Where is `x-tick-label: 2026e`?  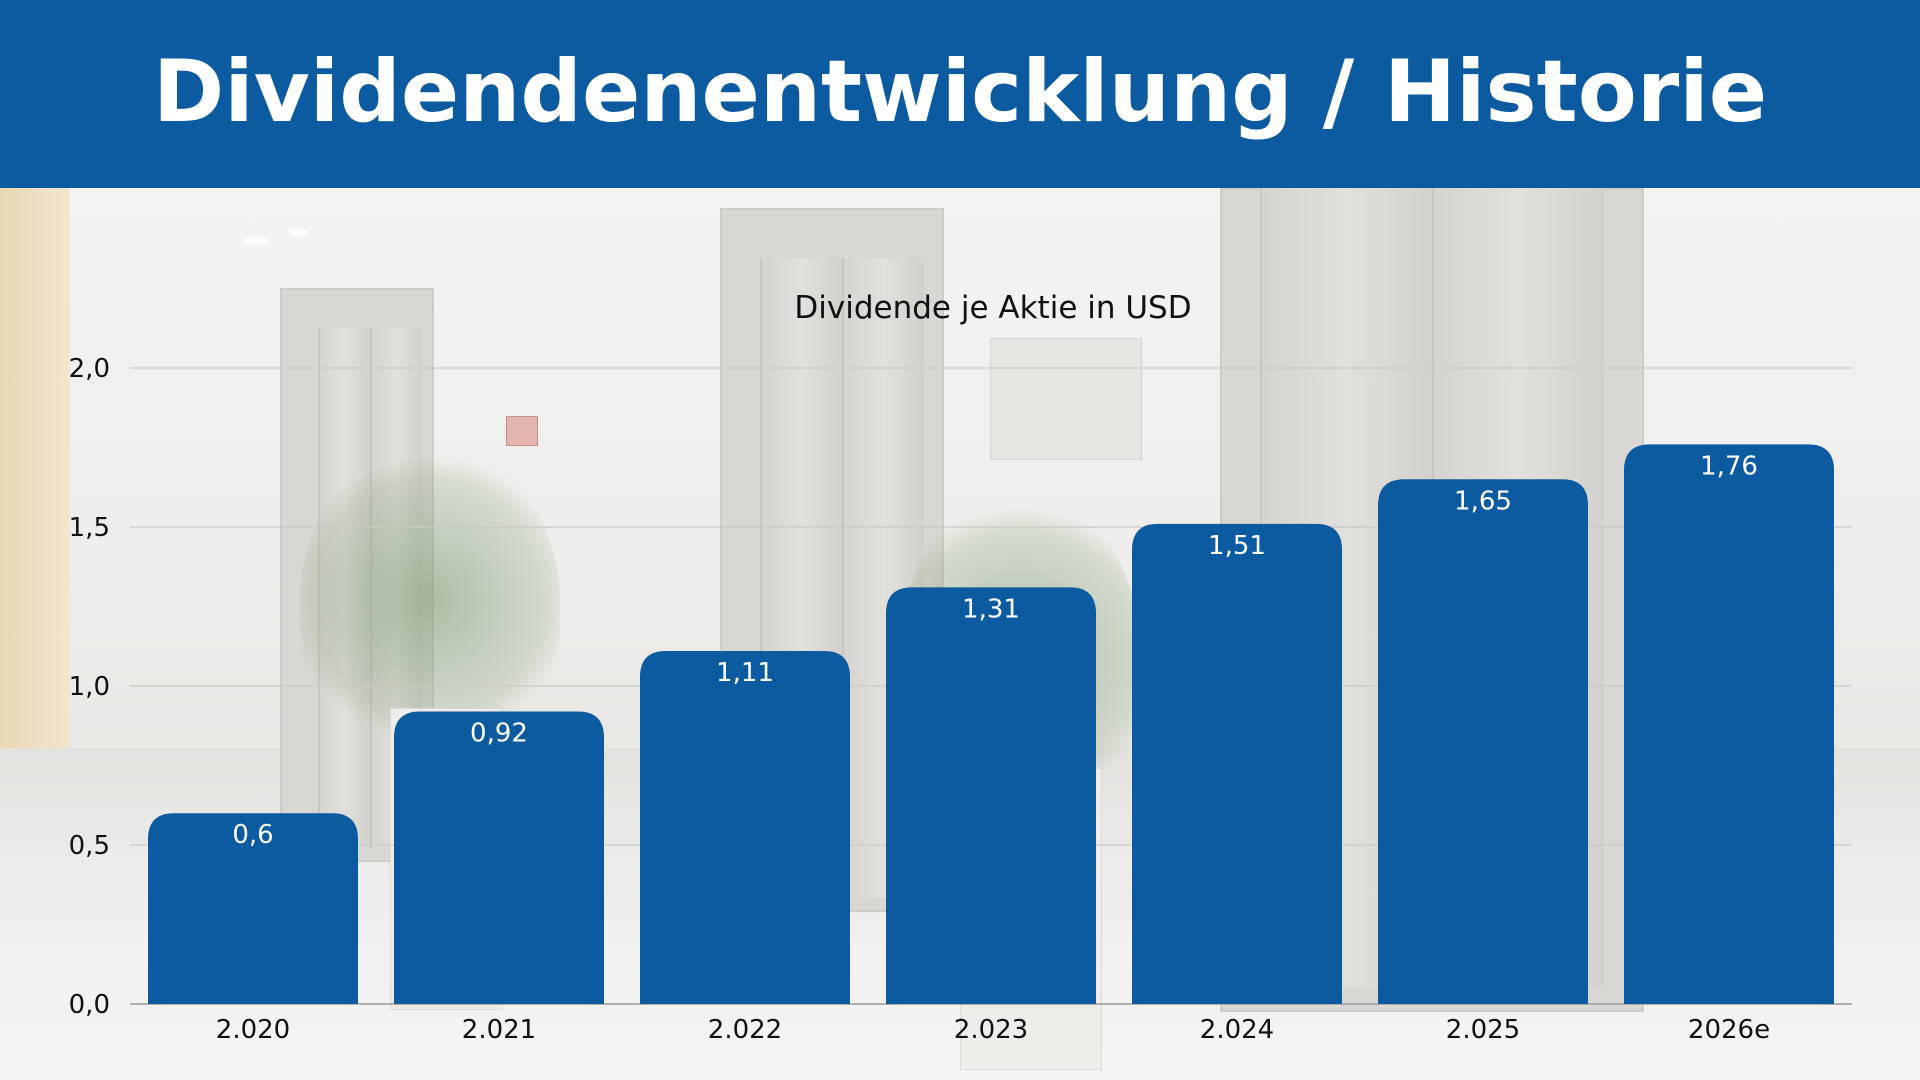 x-tick-label: 2026e is located at coordinates (1729, 1030).